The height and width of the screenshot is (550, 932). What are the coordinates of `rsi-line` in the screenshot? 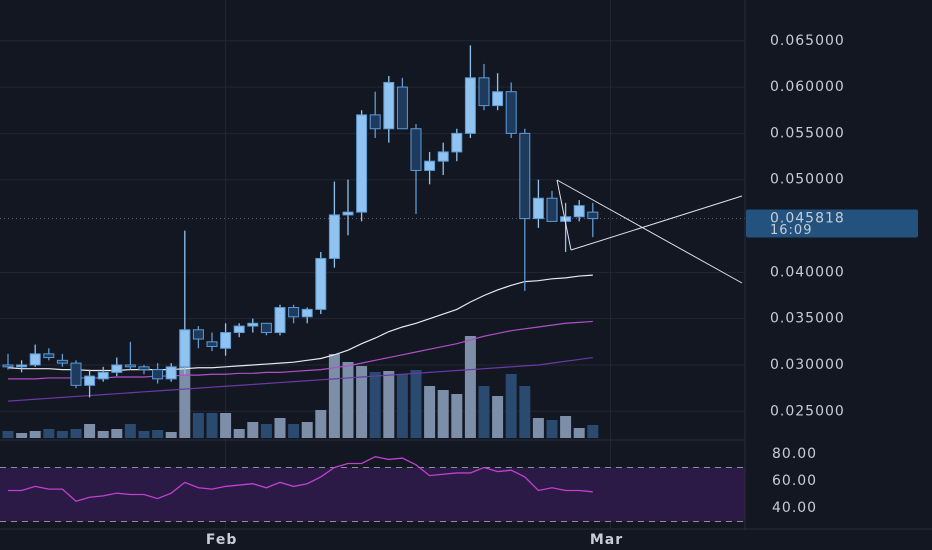 It's located at (300, 479).